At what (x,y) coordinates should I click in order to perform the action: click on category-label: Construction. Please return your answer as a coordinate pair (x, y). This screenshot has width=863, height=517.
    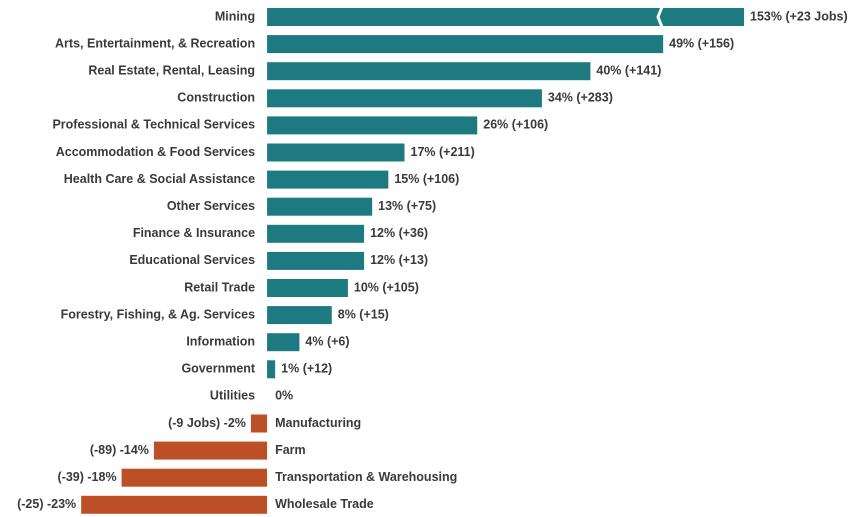
    Looking at the image, I should click on (216, 98).